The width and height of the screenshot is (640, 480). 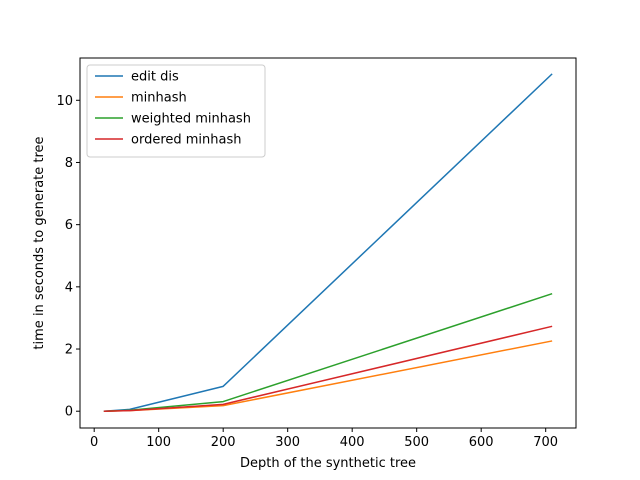 I want to click on x-tick-label-6: 600, so click(x=481, y=442).